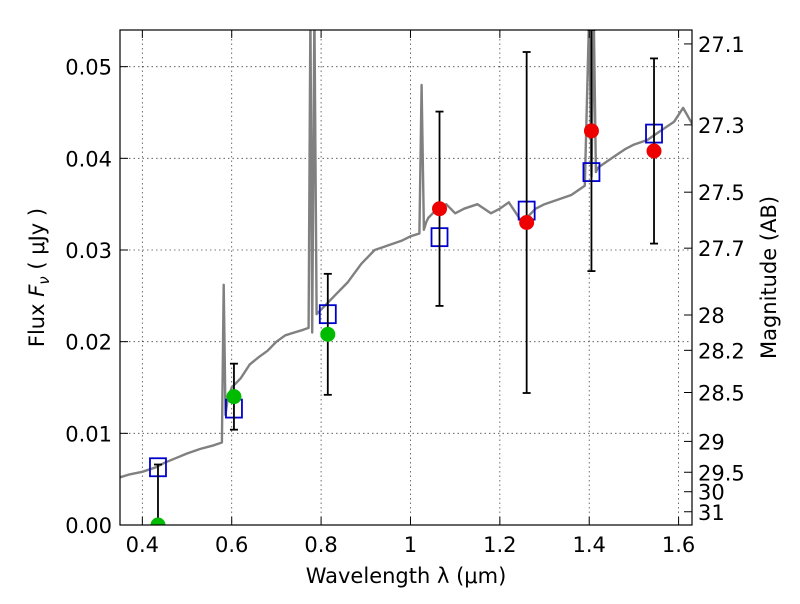 This screenshot has width=800, height=604. I want to click on mag-tick-label: 27.7, so click(721, 249).